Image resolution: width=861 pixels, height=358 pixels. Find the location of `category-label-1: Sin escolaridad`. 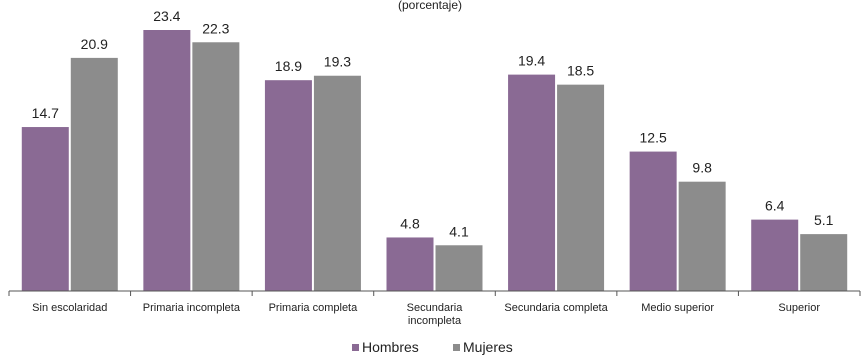

category-label-1: Sin escolaridad is located at coordinates (69, 308).